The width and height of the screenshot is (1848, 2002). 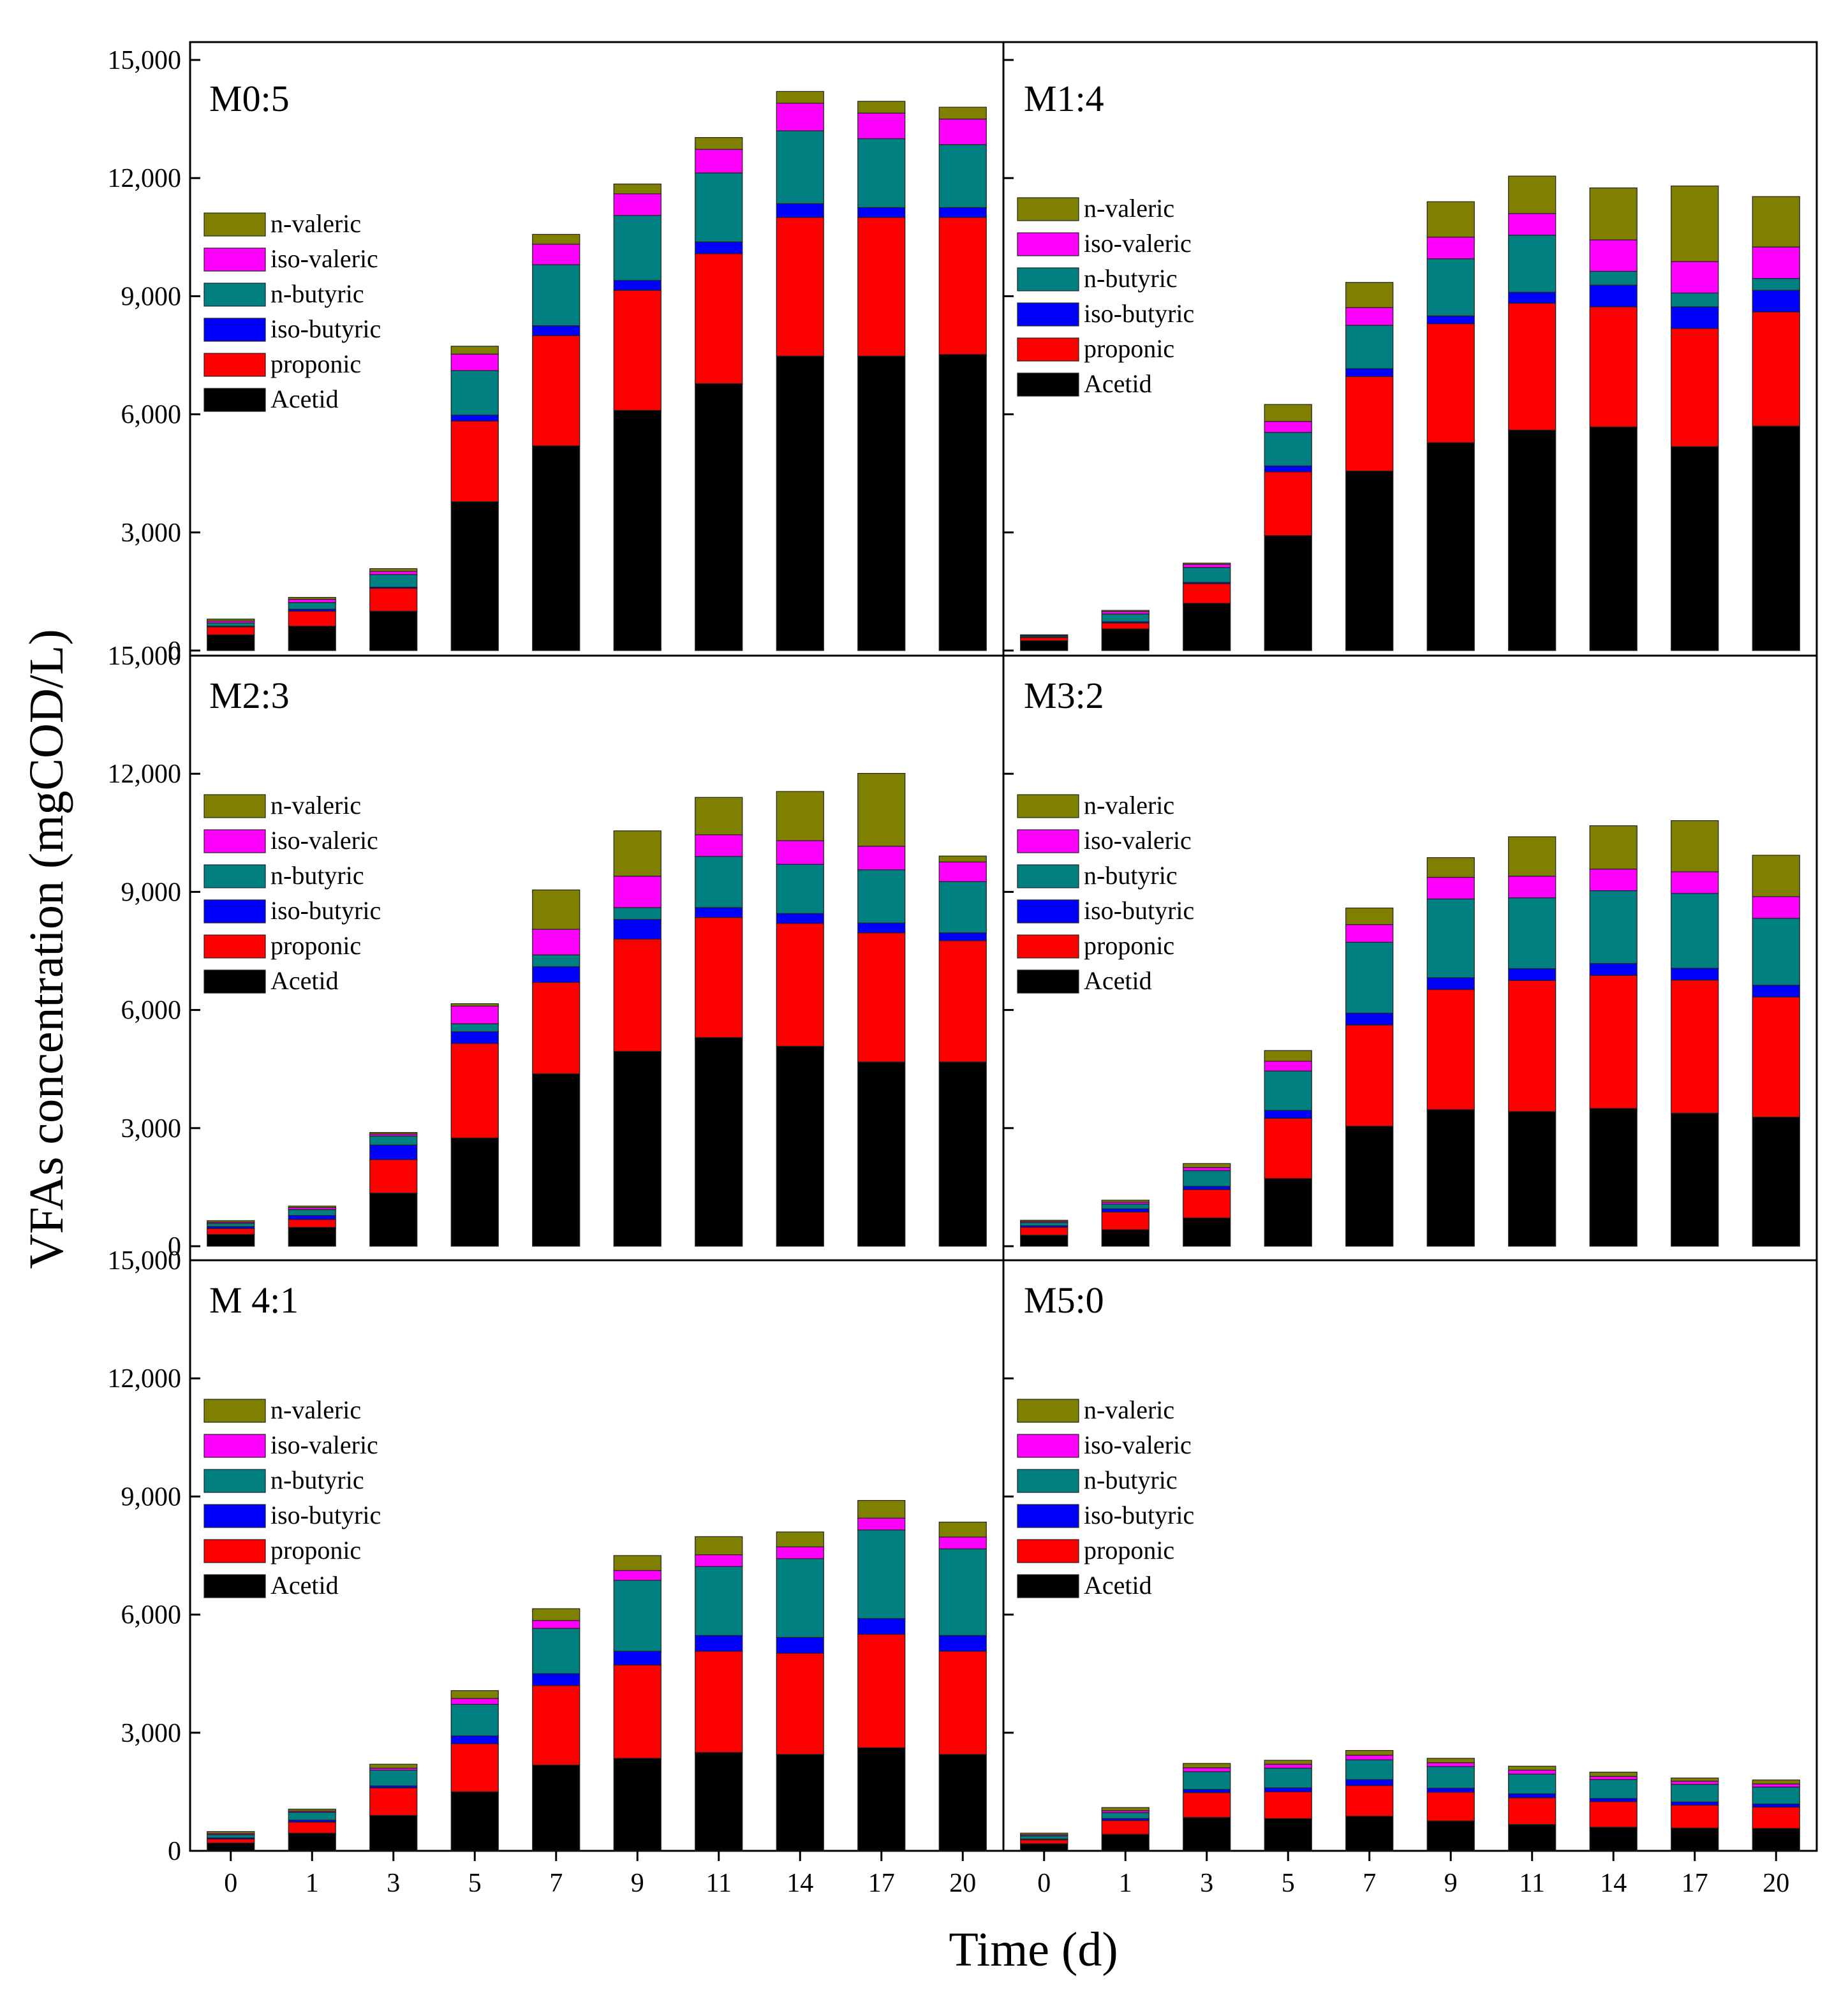 What do you see at coordinates (962, 1883) in the screenshot?
I see `x-tick-label: 20` at bounding box center [962, 1883].